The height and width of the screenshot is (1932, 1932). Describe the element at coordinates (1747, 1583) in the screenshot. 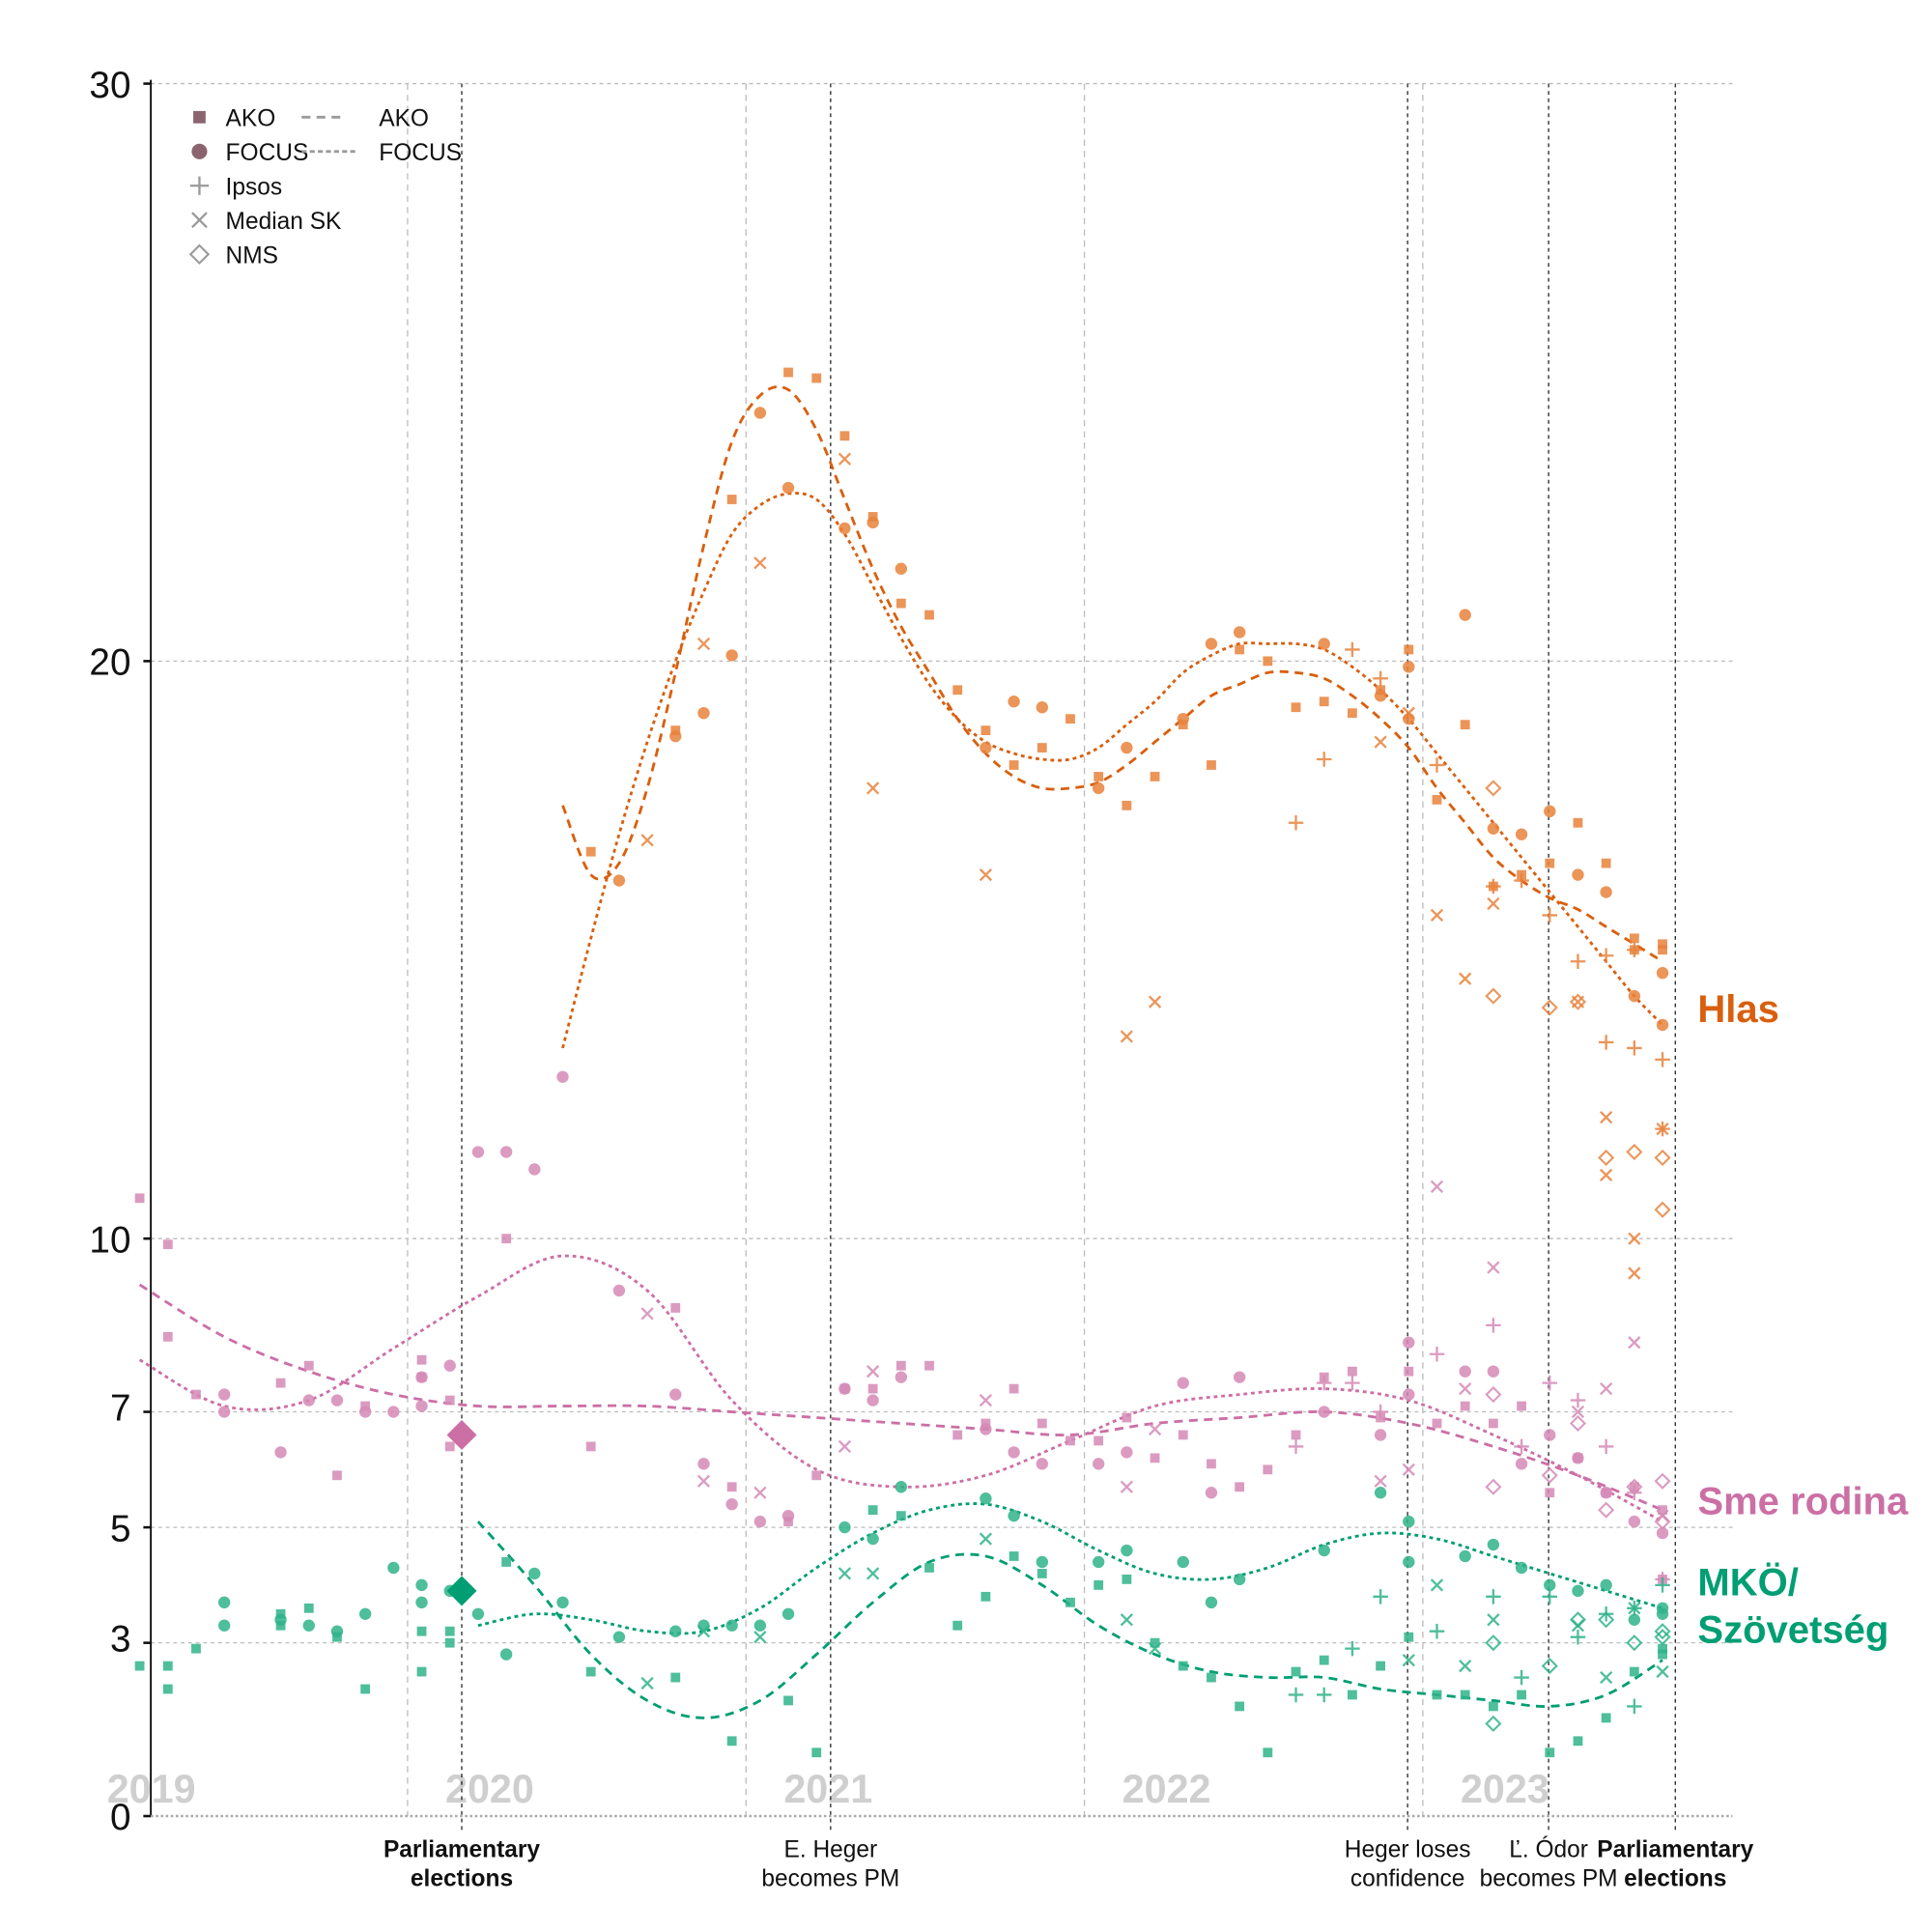

I see `party-label: MKÖ/` at that location.